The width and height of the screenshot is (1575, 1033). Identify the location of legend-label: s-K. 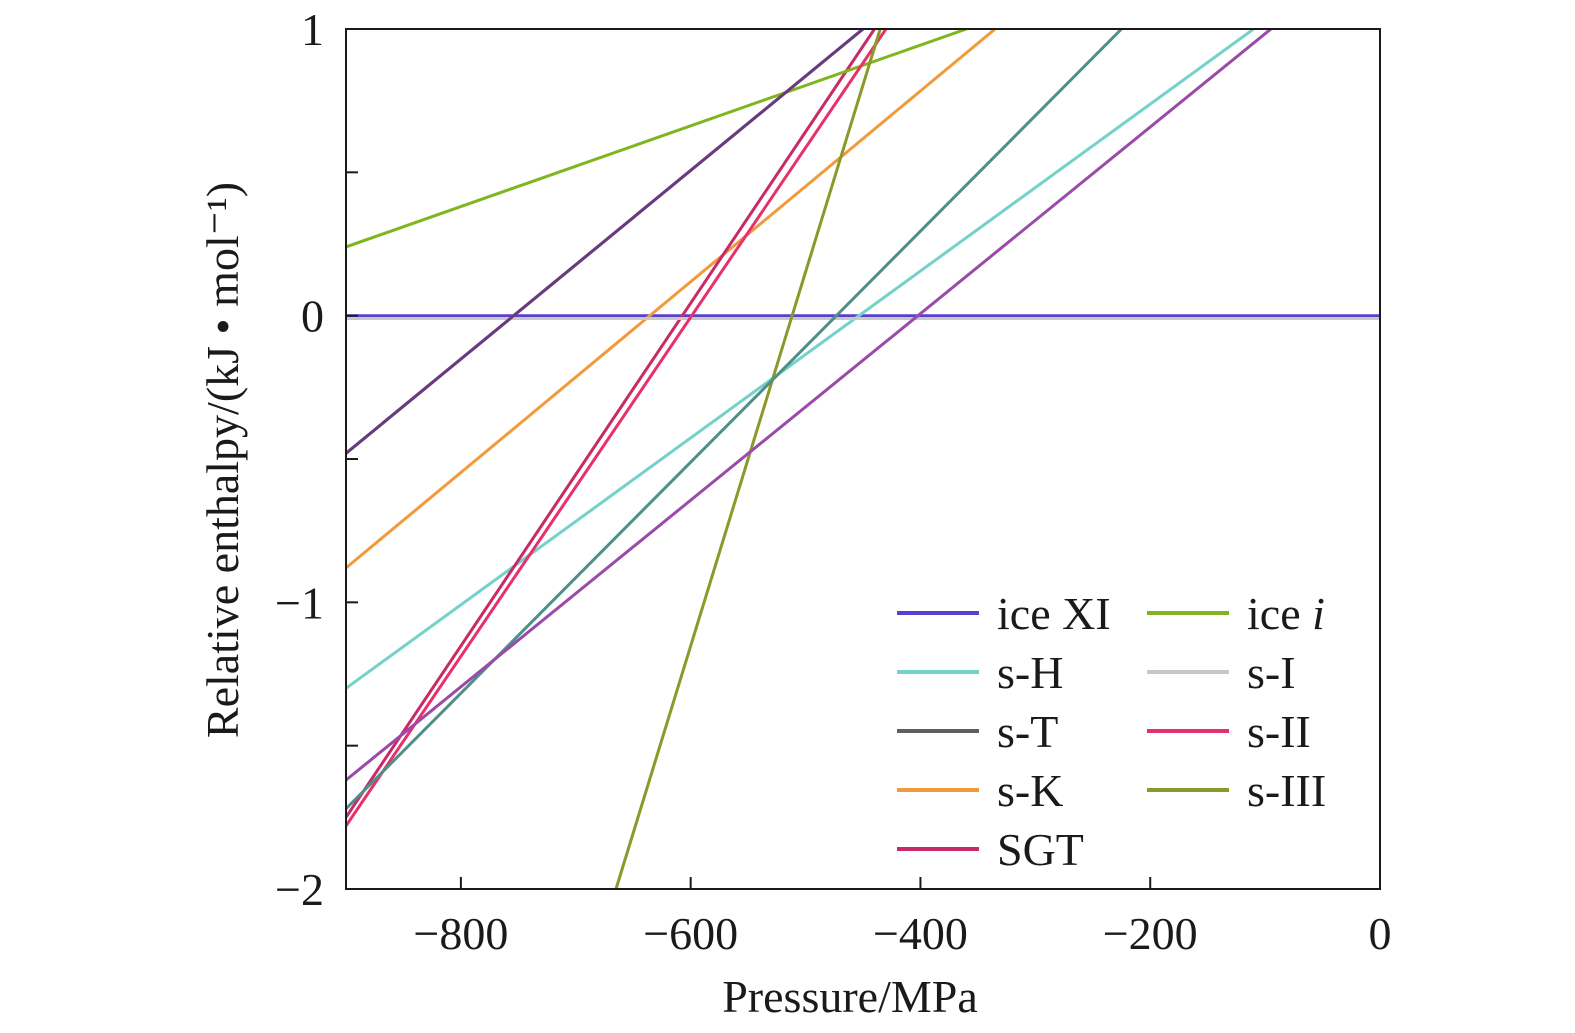
(1030, 790).